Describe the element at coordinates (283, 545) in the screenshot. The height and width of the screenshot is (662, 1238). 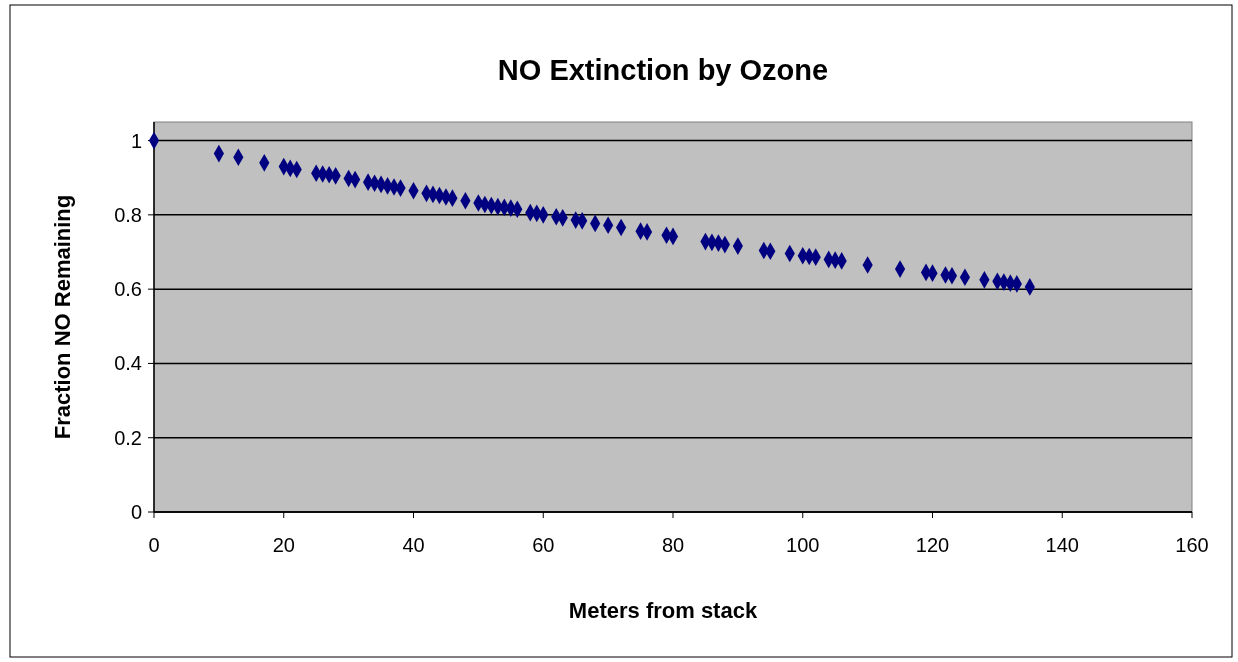
I see `x-tick-label: 20` at that location.